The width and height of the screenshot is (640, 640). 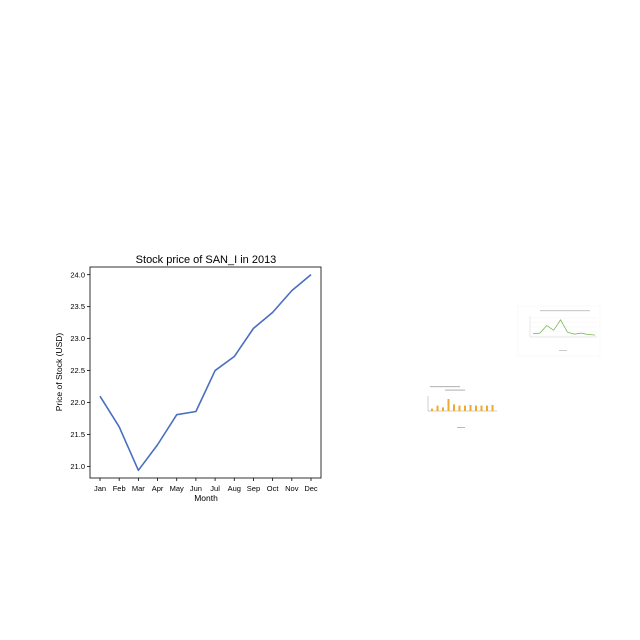 I want to click on y-tick-label: 23.5, so click(x=77, y=306).